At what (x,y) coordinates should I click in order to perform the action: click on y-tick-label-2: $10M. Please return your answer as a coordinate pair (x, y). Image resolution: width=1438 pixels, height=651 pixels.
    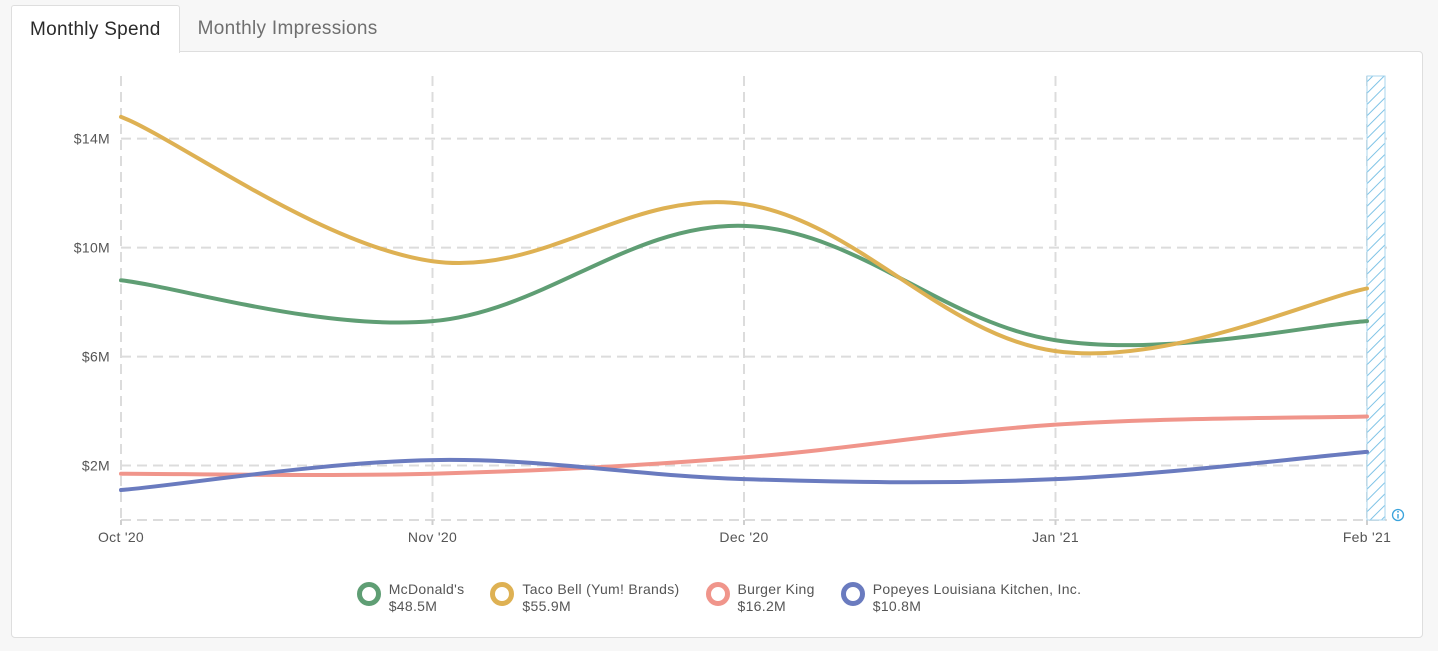
    Looking at the image, I should click on (92, 248).